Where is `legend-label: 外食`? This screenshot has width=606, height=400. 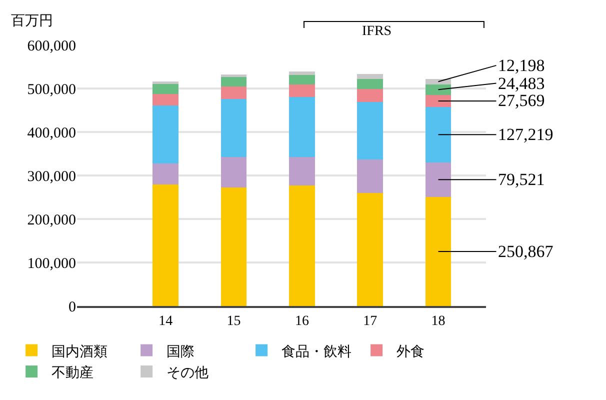 legend-label: 外食 is located at coordinates (410, 352).